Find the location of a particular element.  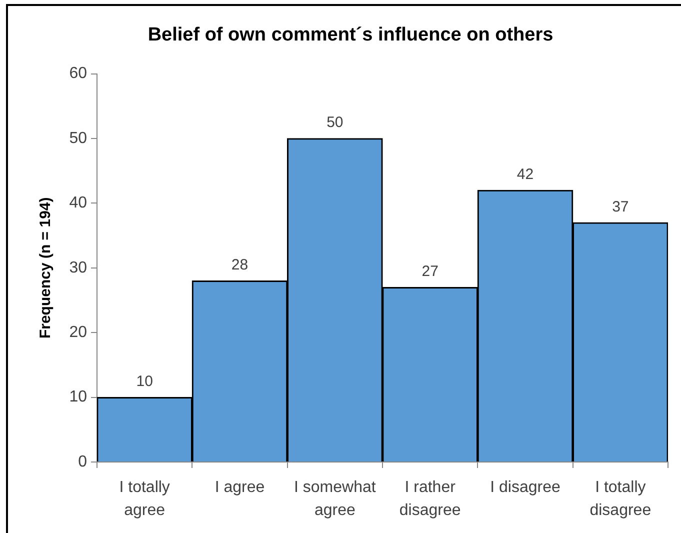

y-tick-label: 0 is located at coordinates (83, 461).